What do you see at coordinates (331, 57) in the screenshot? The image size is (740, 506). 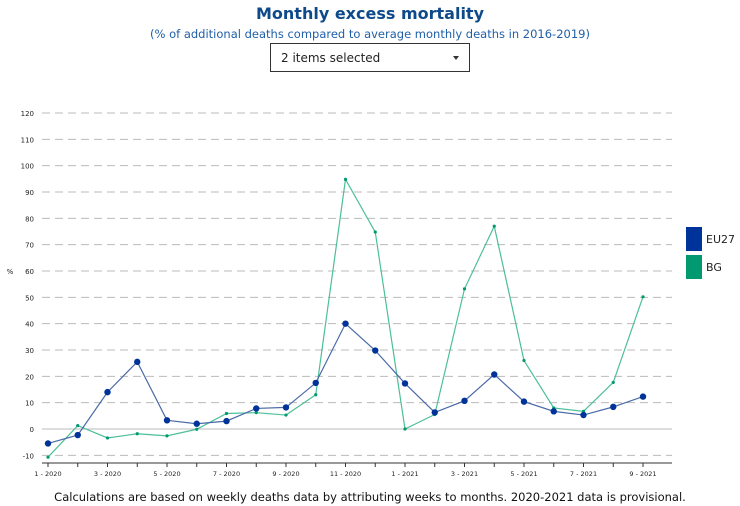 I see `dropdown-value: 2 items selected` at bounding box center [331, 57].